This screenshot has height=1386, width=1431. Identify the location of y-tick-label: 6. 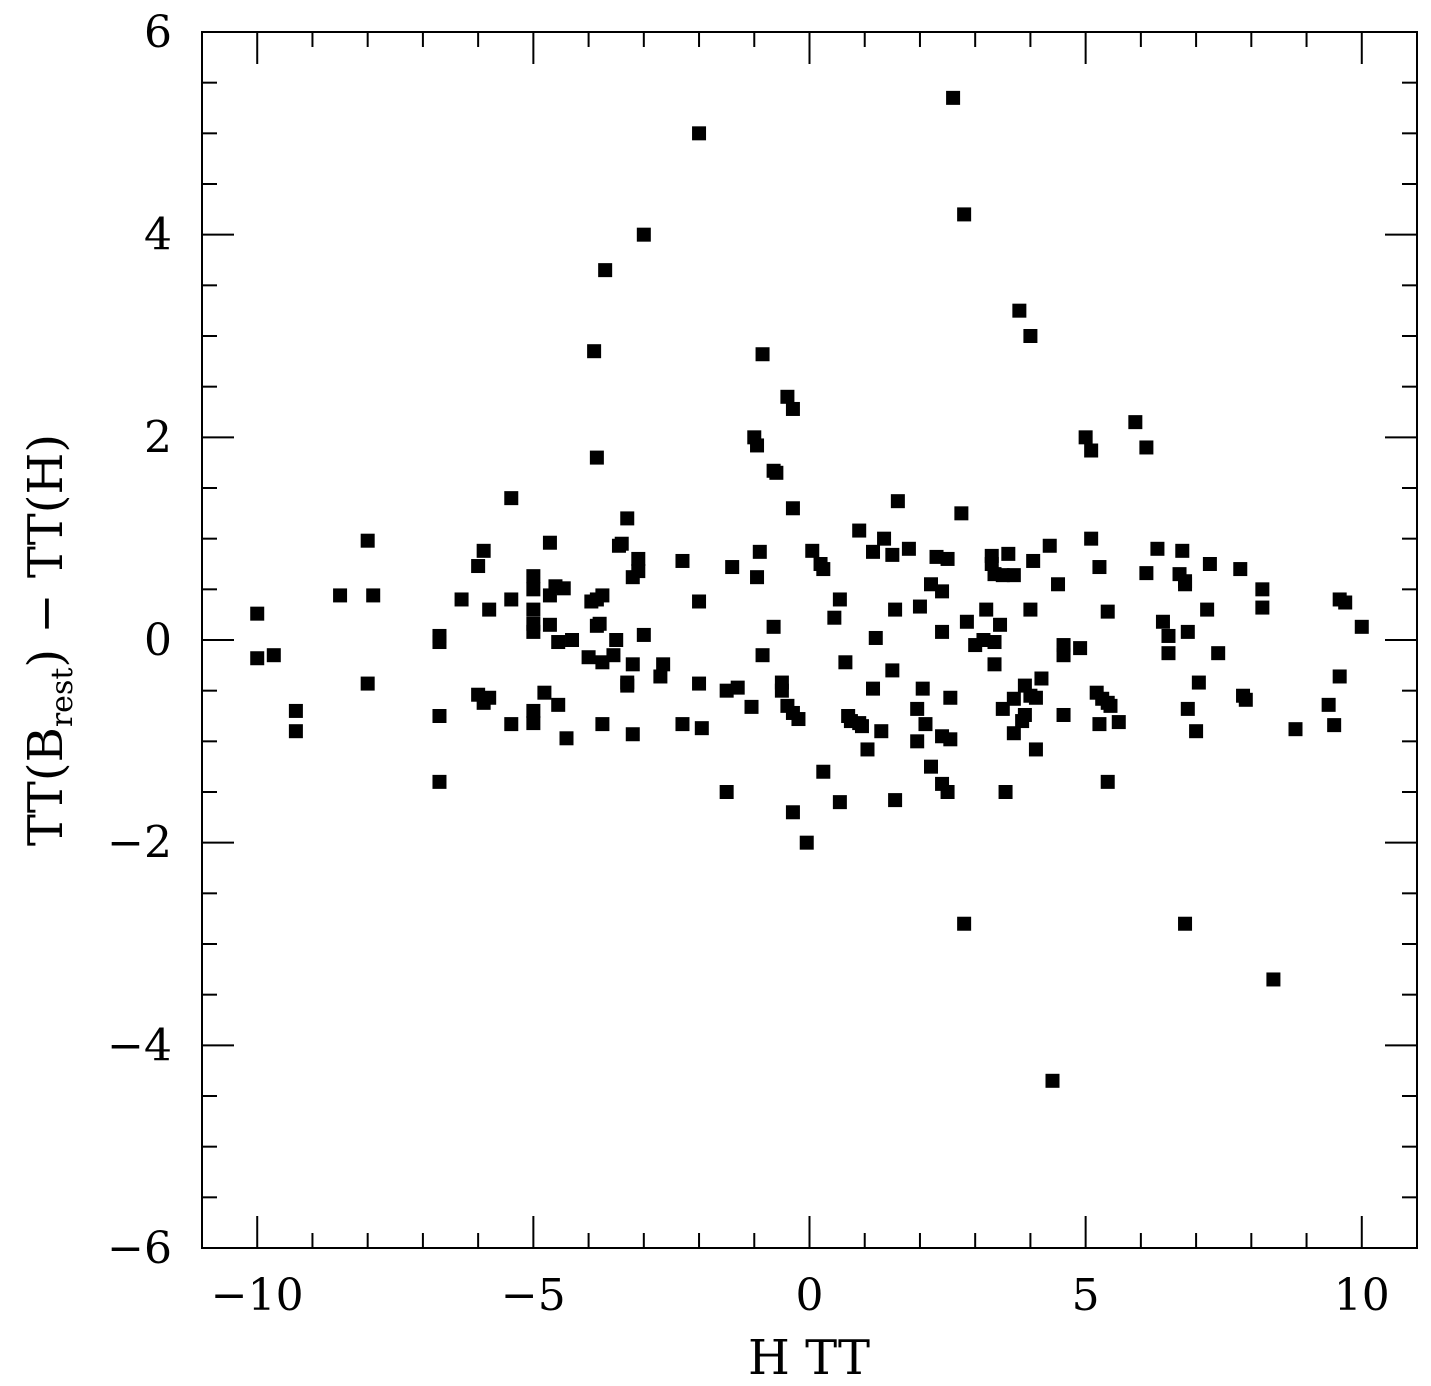
(158, 32).